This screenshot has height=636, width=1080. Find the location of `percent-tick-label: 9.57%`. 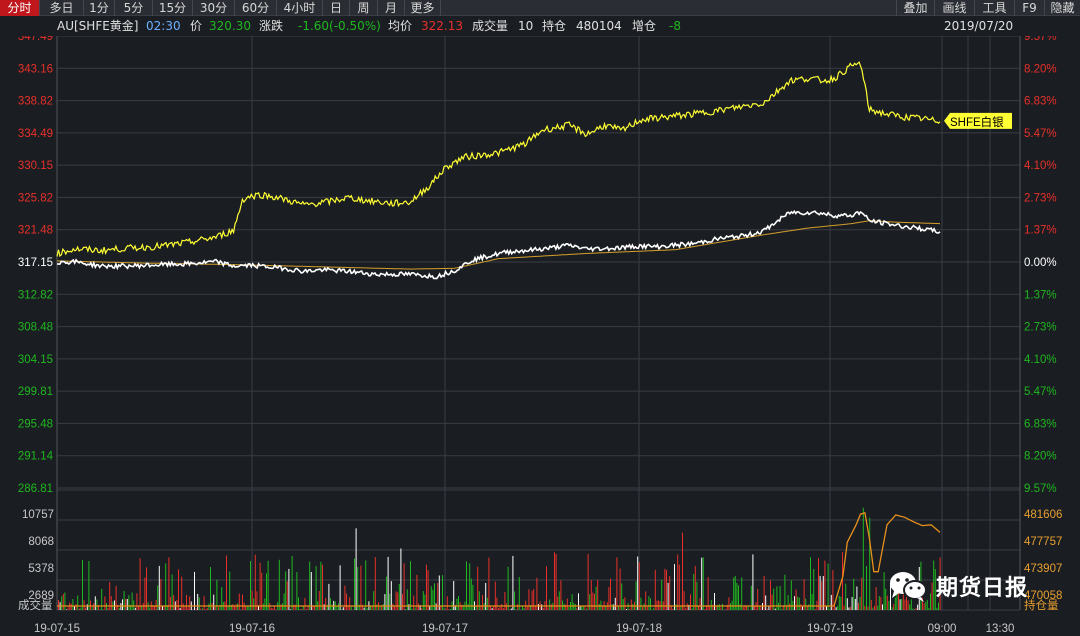

percent-tick-label: 9.57% is located at coordinates (1040, 489).